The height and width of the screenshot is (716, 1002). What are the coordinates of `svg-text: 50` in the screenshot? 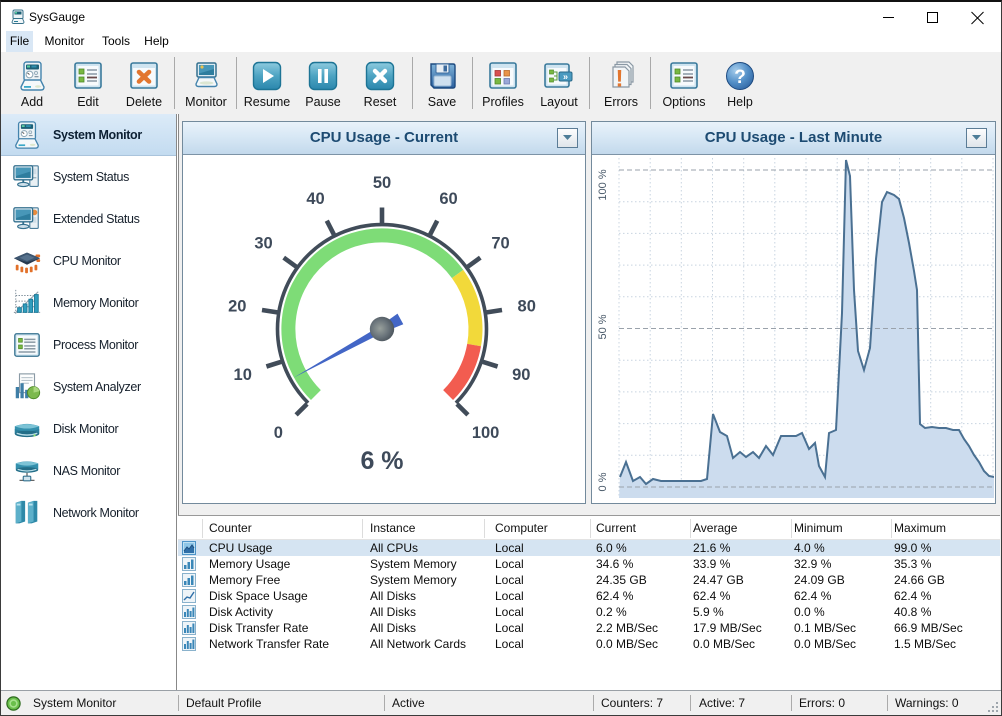 It's located at (382, 183).